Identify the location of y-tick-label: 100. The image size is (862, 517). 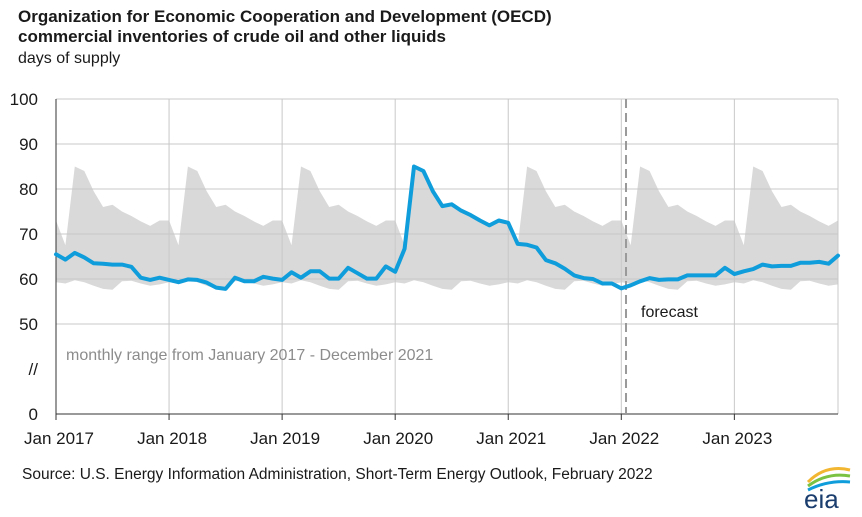
(24, 99).